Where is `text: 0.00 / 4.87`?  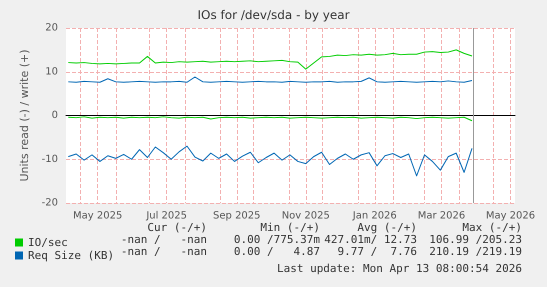 text: 0.00 / 4.87 is located at coordinates (277, 251).